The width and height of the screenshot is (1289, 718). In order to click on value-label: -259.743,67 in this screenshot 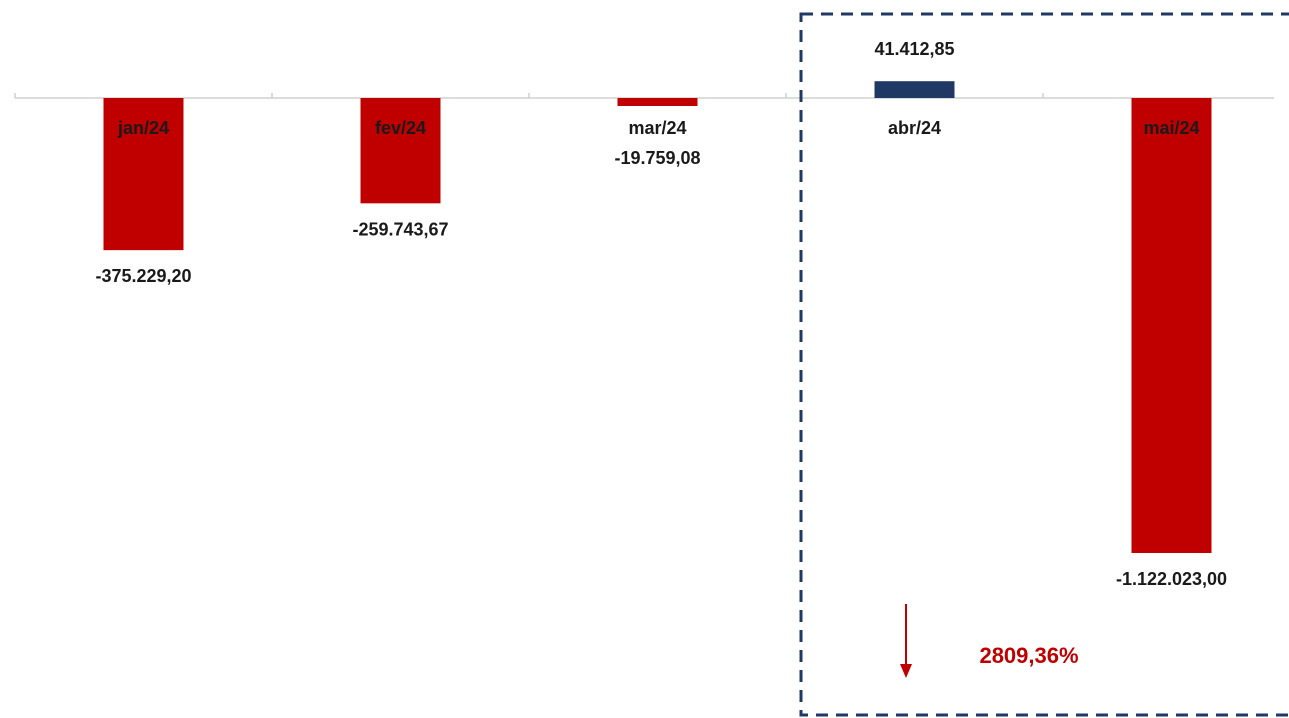, I will do `click(400, 229)`.